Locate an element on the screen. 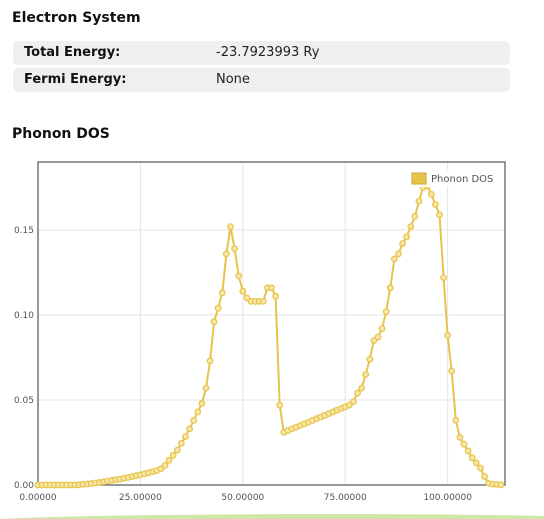 This screenshot has width=544, height=519. footer-accent-shape is located at coordinates (272, 516).